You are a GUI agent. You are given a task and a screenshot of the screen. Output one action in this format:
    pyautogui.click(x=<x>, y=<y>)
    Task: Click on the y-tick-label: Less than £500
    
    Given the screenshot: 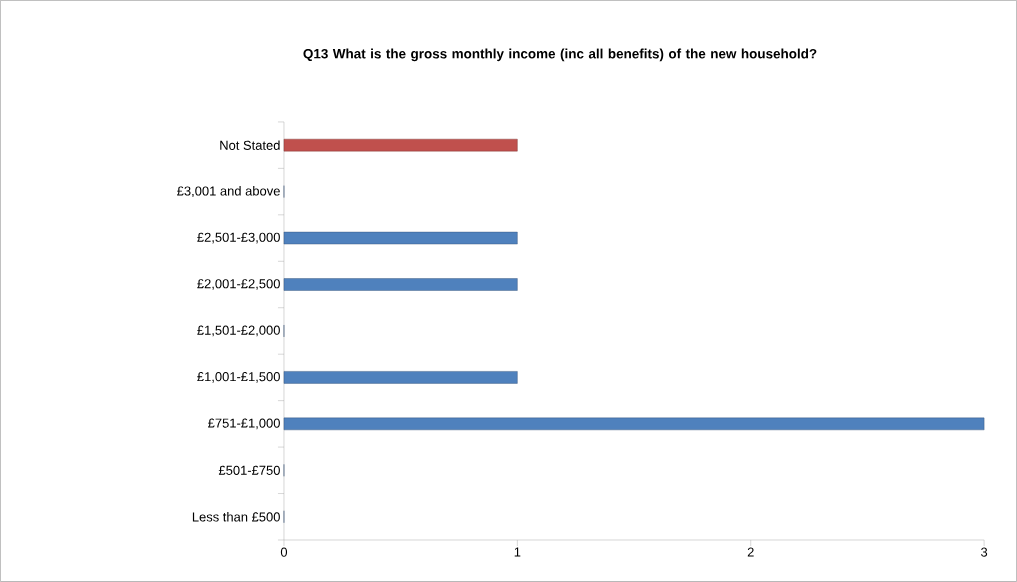 What is the action you would take?
    pyautogui.click(x=236, y=517)
    